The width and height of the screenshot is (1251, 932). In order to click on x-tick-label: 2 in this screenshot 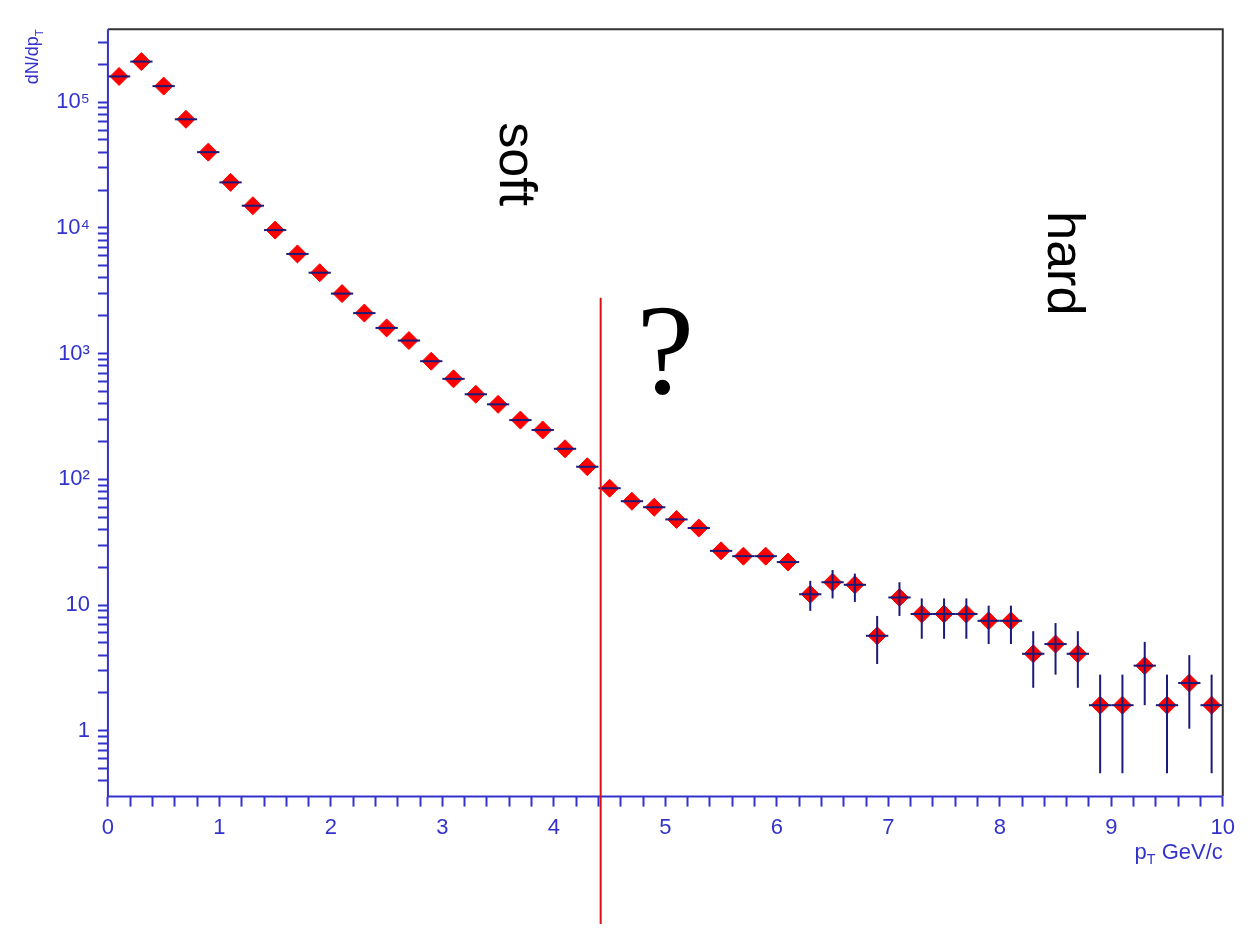, I will do `click(331, 826)`.